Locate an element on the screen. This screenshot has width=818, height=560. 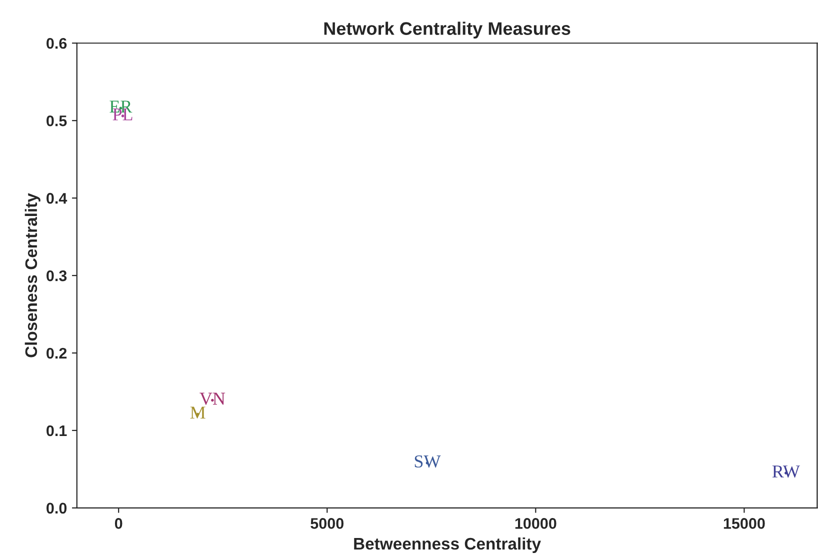
y-tick-label: 0.6 is located at coordinates (56, 43).